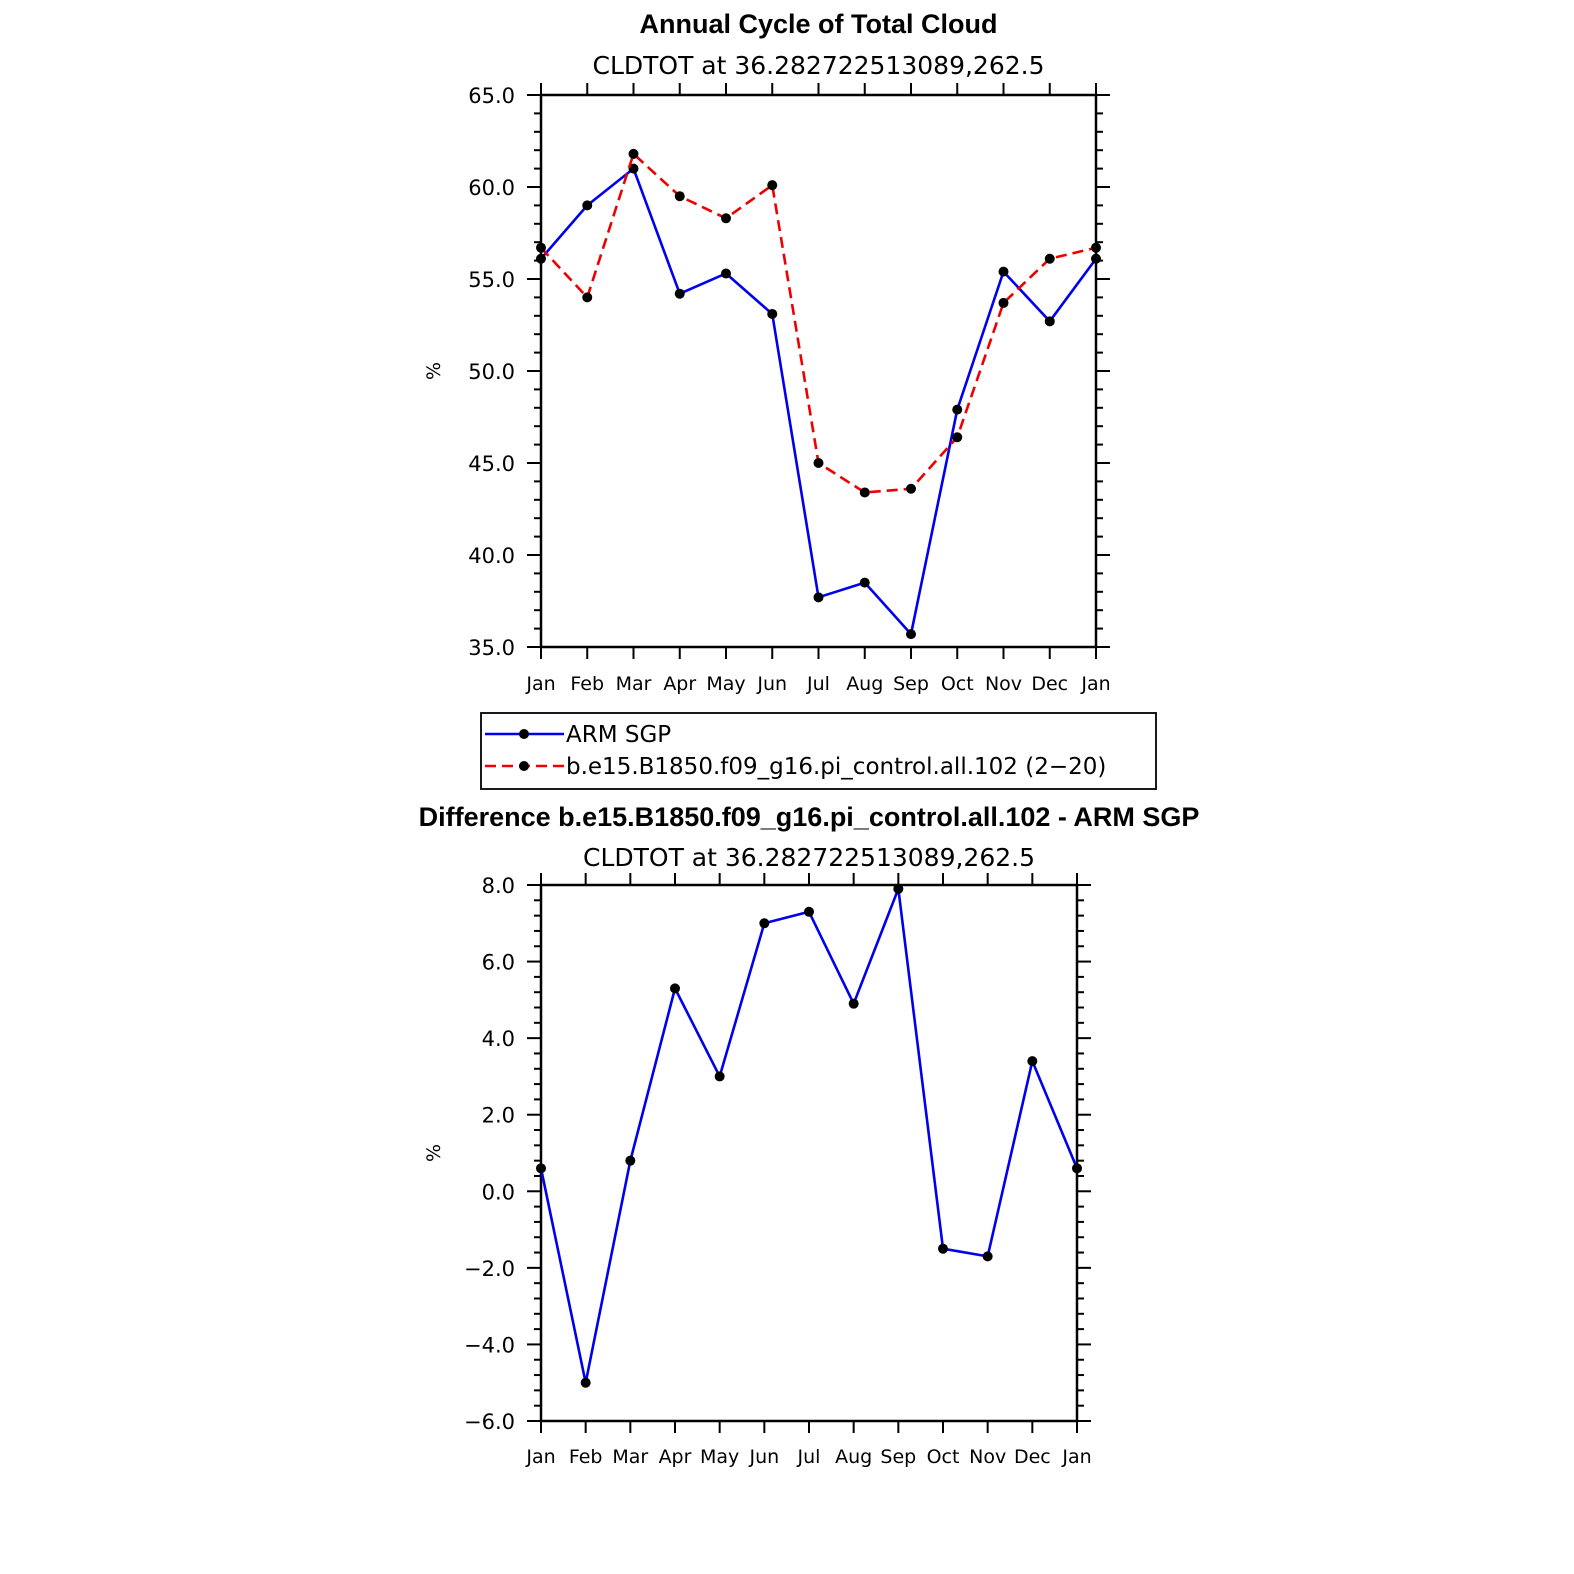 This screenshot has width=1574, height=1574. Describe the element at coordinates (489, 1422) in the screenshot. I see `y-tick-label: −6.0` at that location.